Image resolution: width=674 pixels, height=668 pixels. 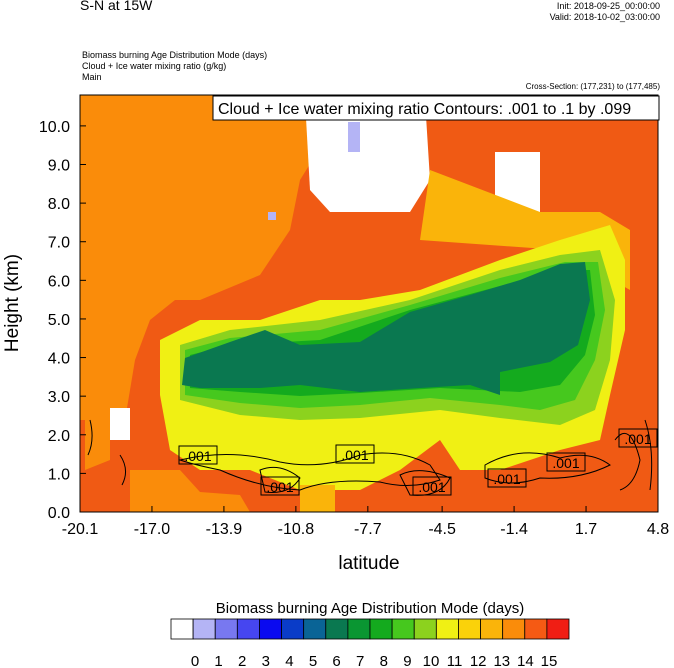 I want to click on colorbar-label: 3, so click(x=266, y=660).